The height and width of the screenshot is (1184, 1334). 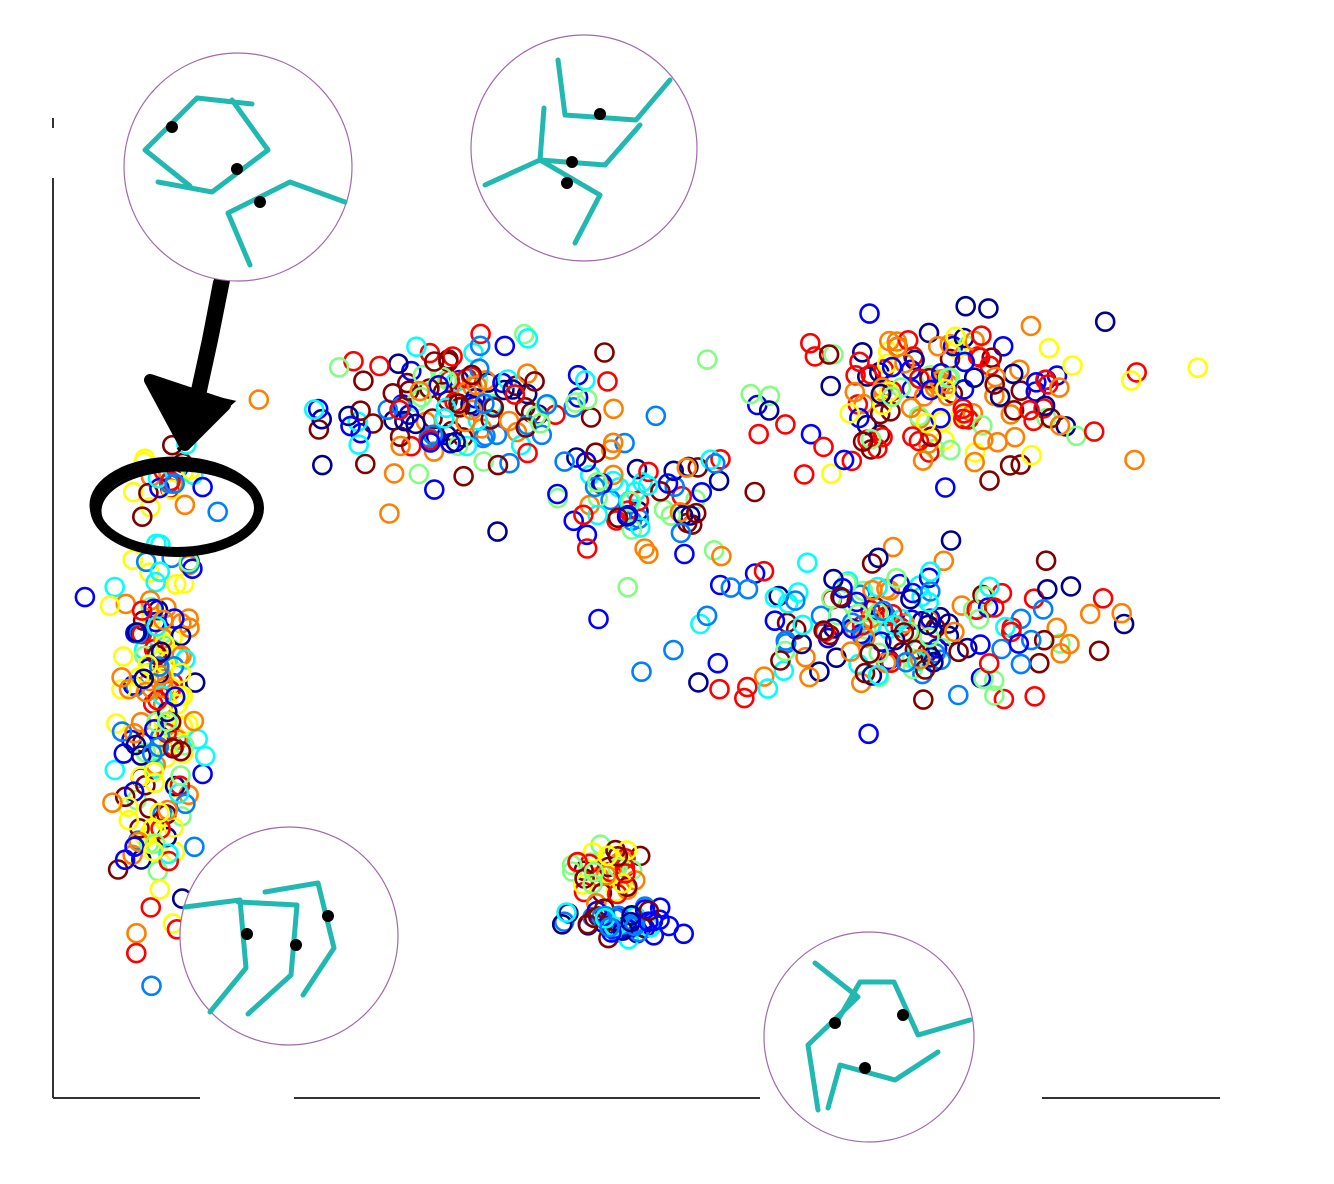 I want to click on circled-cluster-annotation, so click(x=176, y=506).